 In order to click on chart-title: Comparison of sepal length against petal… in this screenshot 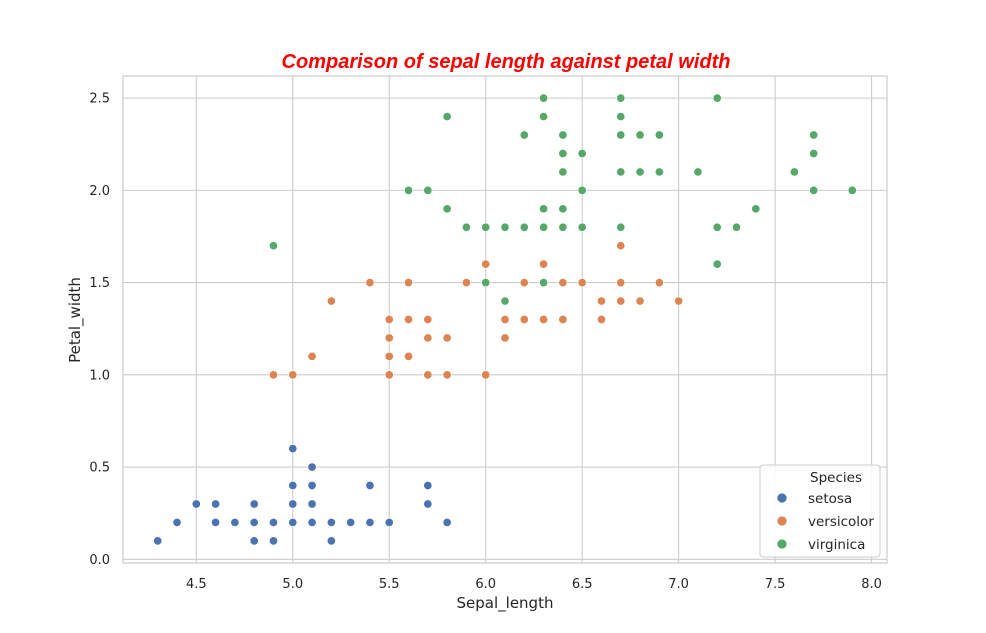, I will do `click(506, 62)`.